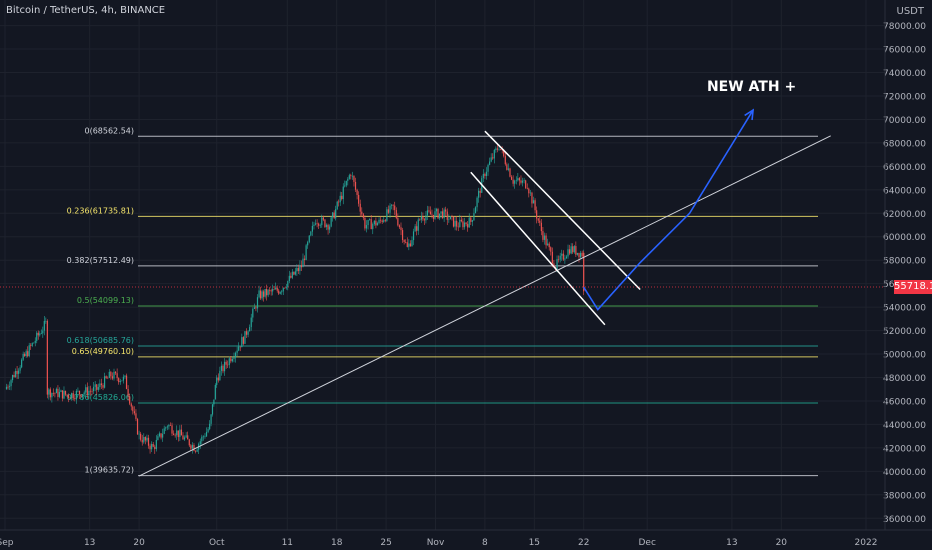 This screenshot has height=550, width=932. Describe the element at coordinates (749, 114) in the screenshot. I see `projection-arrowhead` at that location.